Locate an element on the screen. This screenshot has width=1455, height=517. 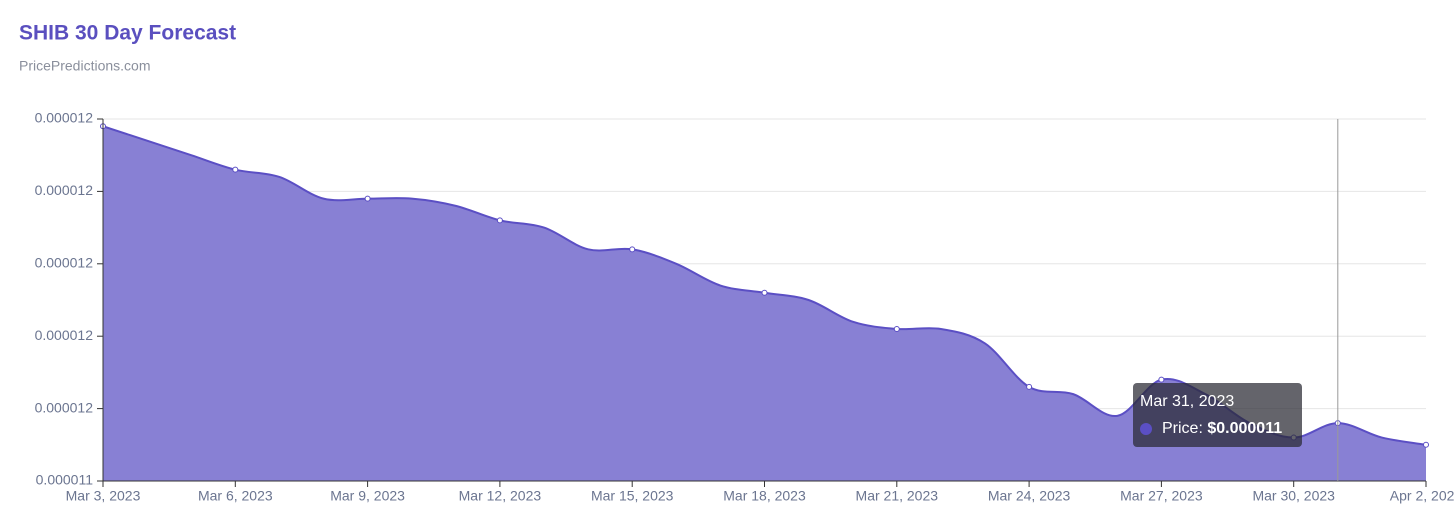
x-tick-label: Mar 9, 2023 is located at coordinates (367, 496).